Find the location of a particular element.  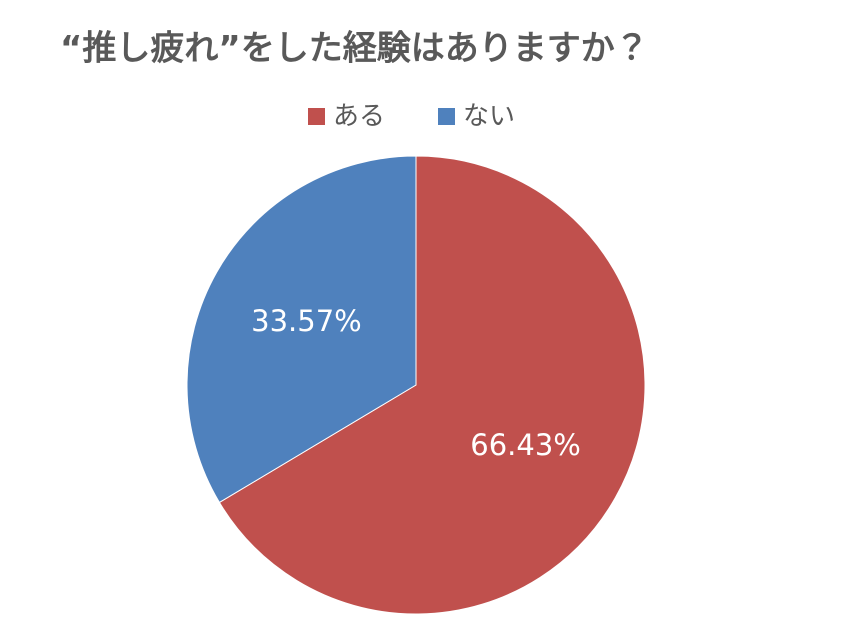

legend-label: ない is located at coordinates (489, 117).